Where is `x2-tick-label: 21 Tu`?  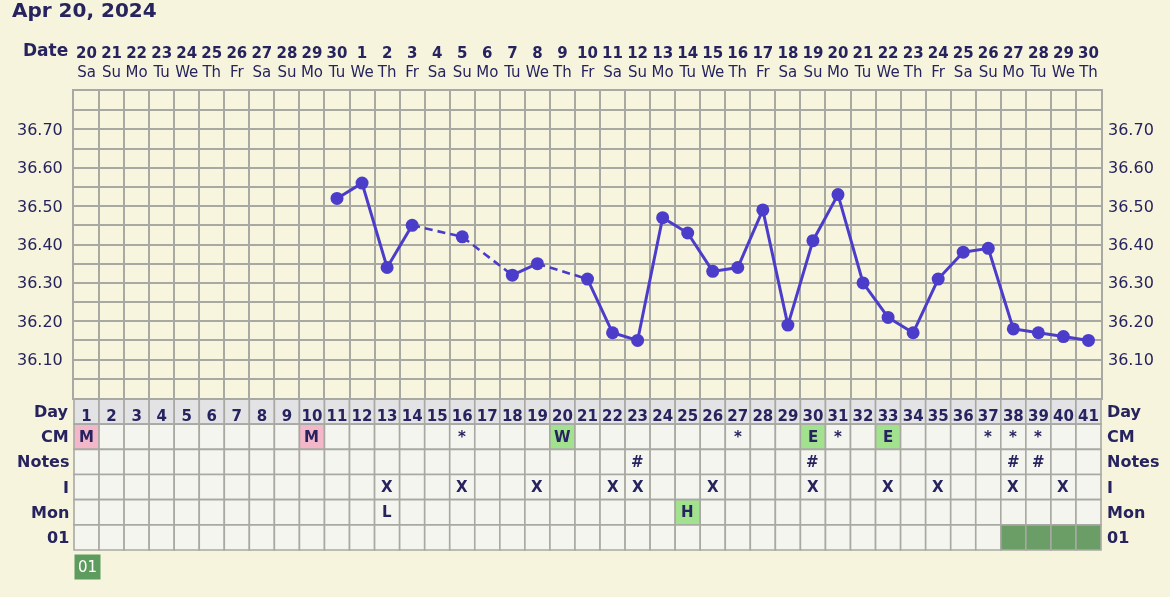 x2-tick-label: 21 Tu is located at coordinates (863, 62).